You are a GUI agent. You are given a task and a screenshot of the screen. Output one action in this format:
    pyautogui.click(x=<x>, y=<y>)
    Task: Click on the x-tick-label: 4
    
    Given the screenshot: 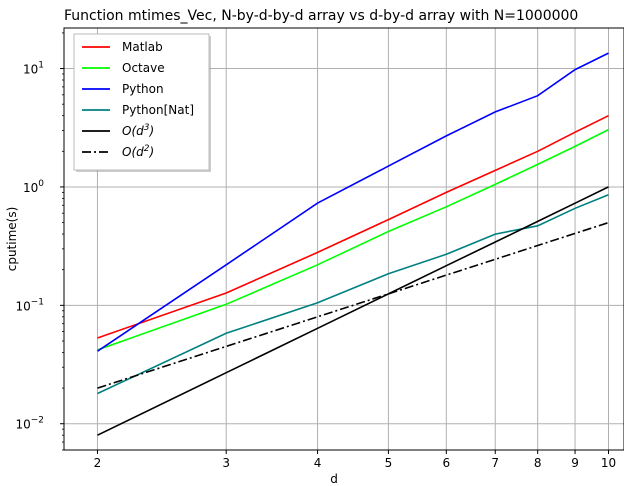 What is the action you would take?
    pyautogui.click(x=318, y=463)
    